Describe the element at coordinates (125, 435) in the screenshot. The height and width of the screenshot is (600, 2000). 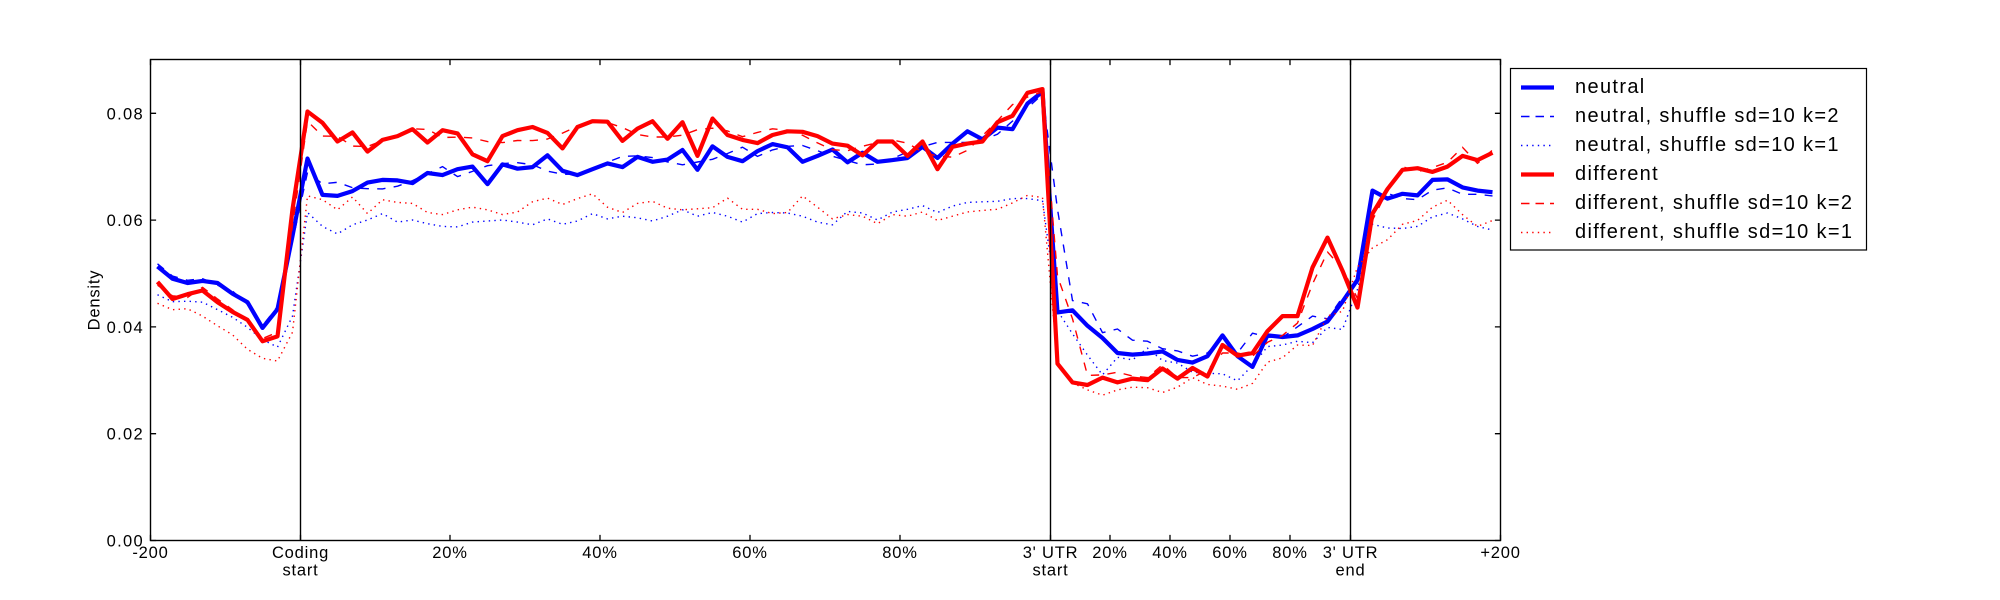
I see `svg-text: 0.02` at that location.